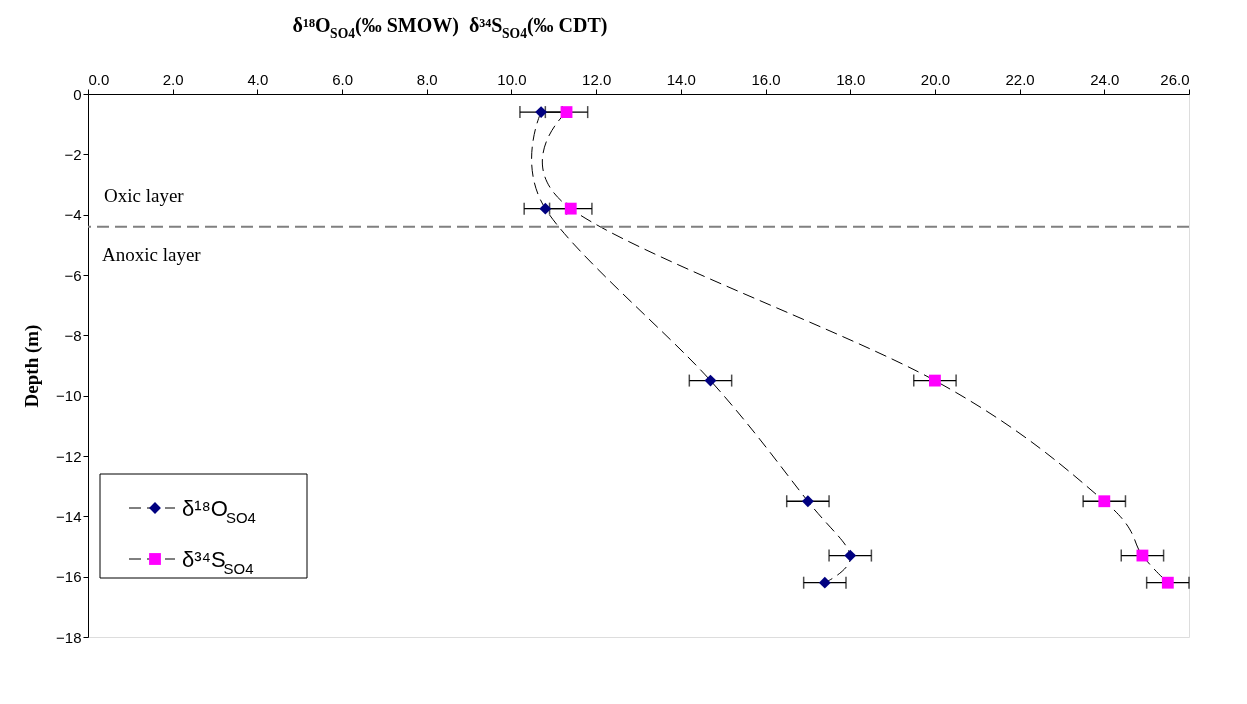 This screenshot has height=704, width=1247. I want to click on x-tick-label: 10.0, so click(512, 79).